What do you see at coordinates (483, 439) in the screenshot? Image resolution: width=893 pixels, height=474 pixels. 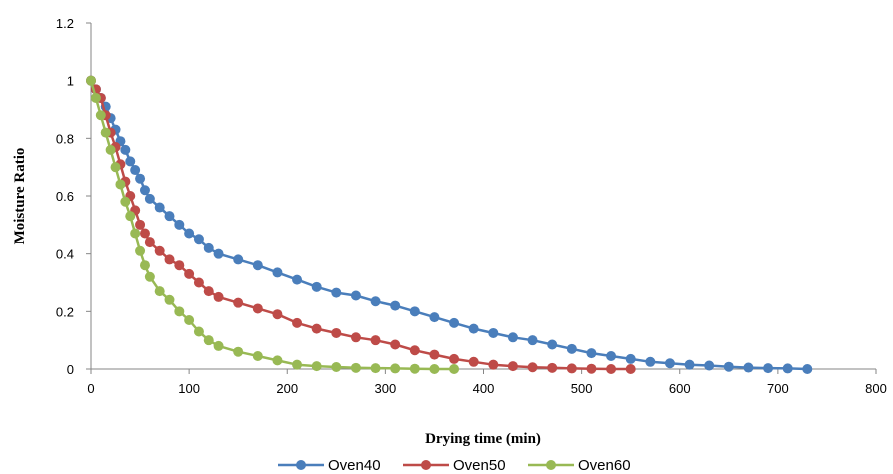 I see `x-axis-title: Drying time (min)` at bounding box center [483, 439].